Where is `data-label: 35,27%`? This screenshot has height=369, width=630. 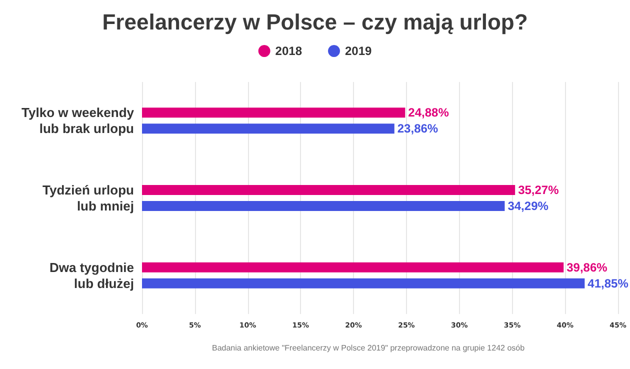
data-label: 35,27% is located at coordinates (539, 190).